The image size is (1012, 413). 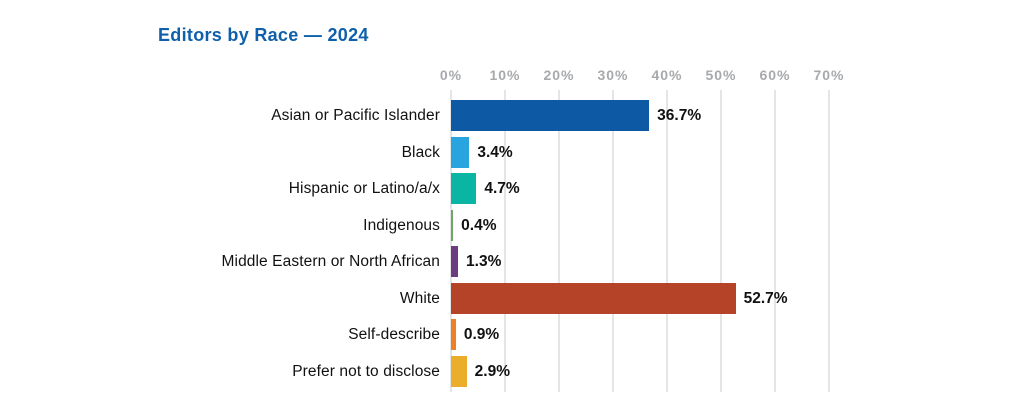 What do you see at coordinates (401, 225) in the screenshot?
I see `category-label: Indigenous` at bounding box center [401, 225].